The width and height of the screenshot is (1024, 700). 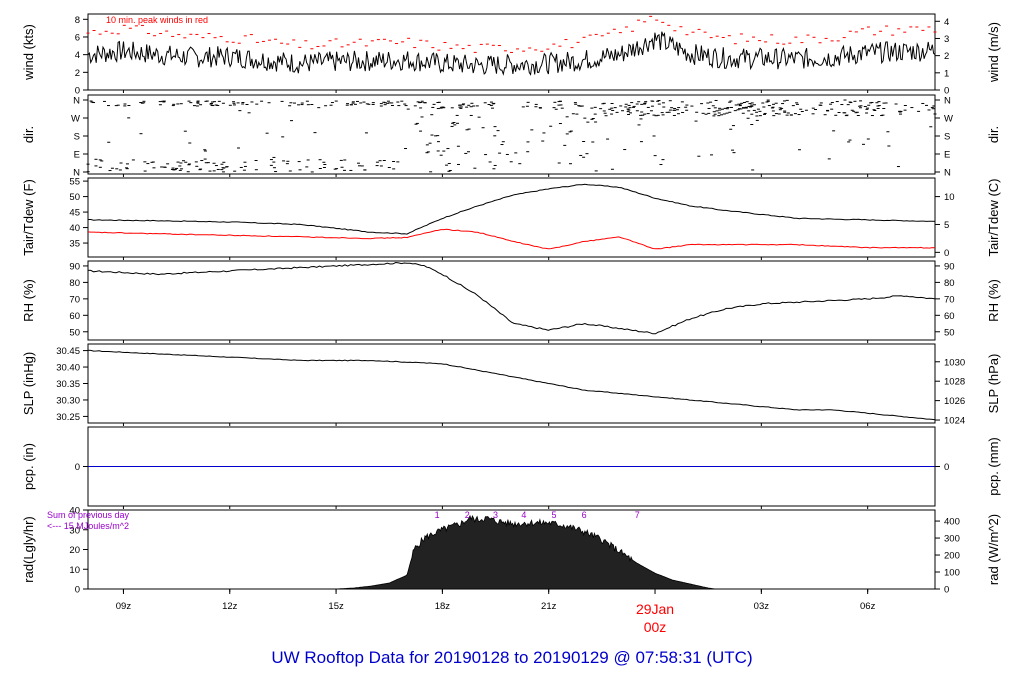 What do you see at coordinates (28, 52) in the screenshot?
I see `y-label-left-wind: wind (kts)` at bounding box center [28, 52].